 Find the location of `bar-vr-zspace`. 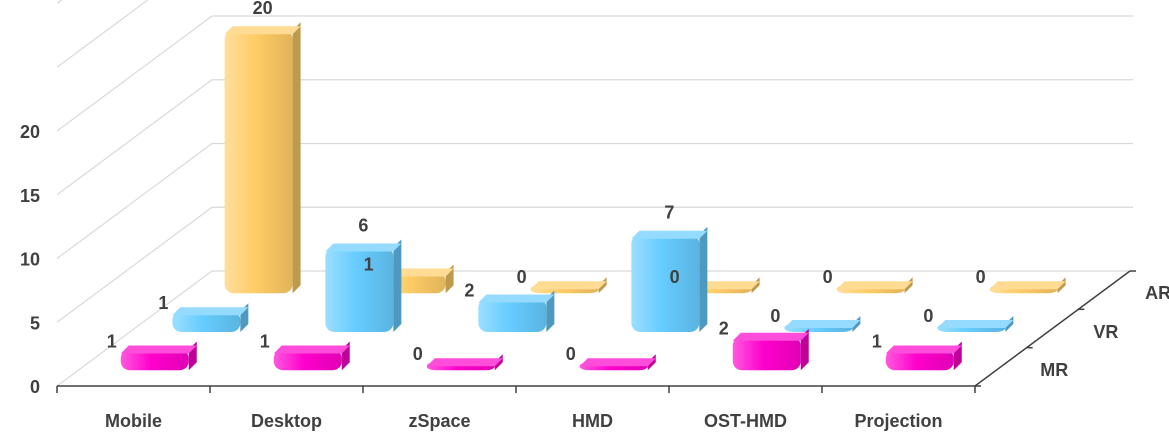

bar-vr-zspace is located at coordinates (516, 311).